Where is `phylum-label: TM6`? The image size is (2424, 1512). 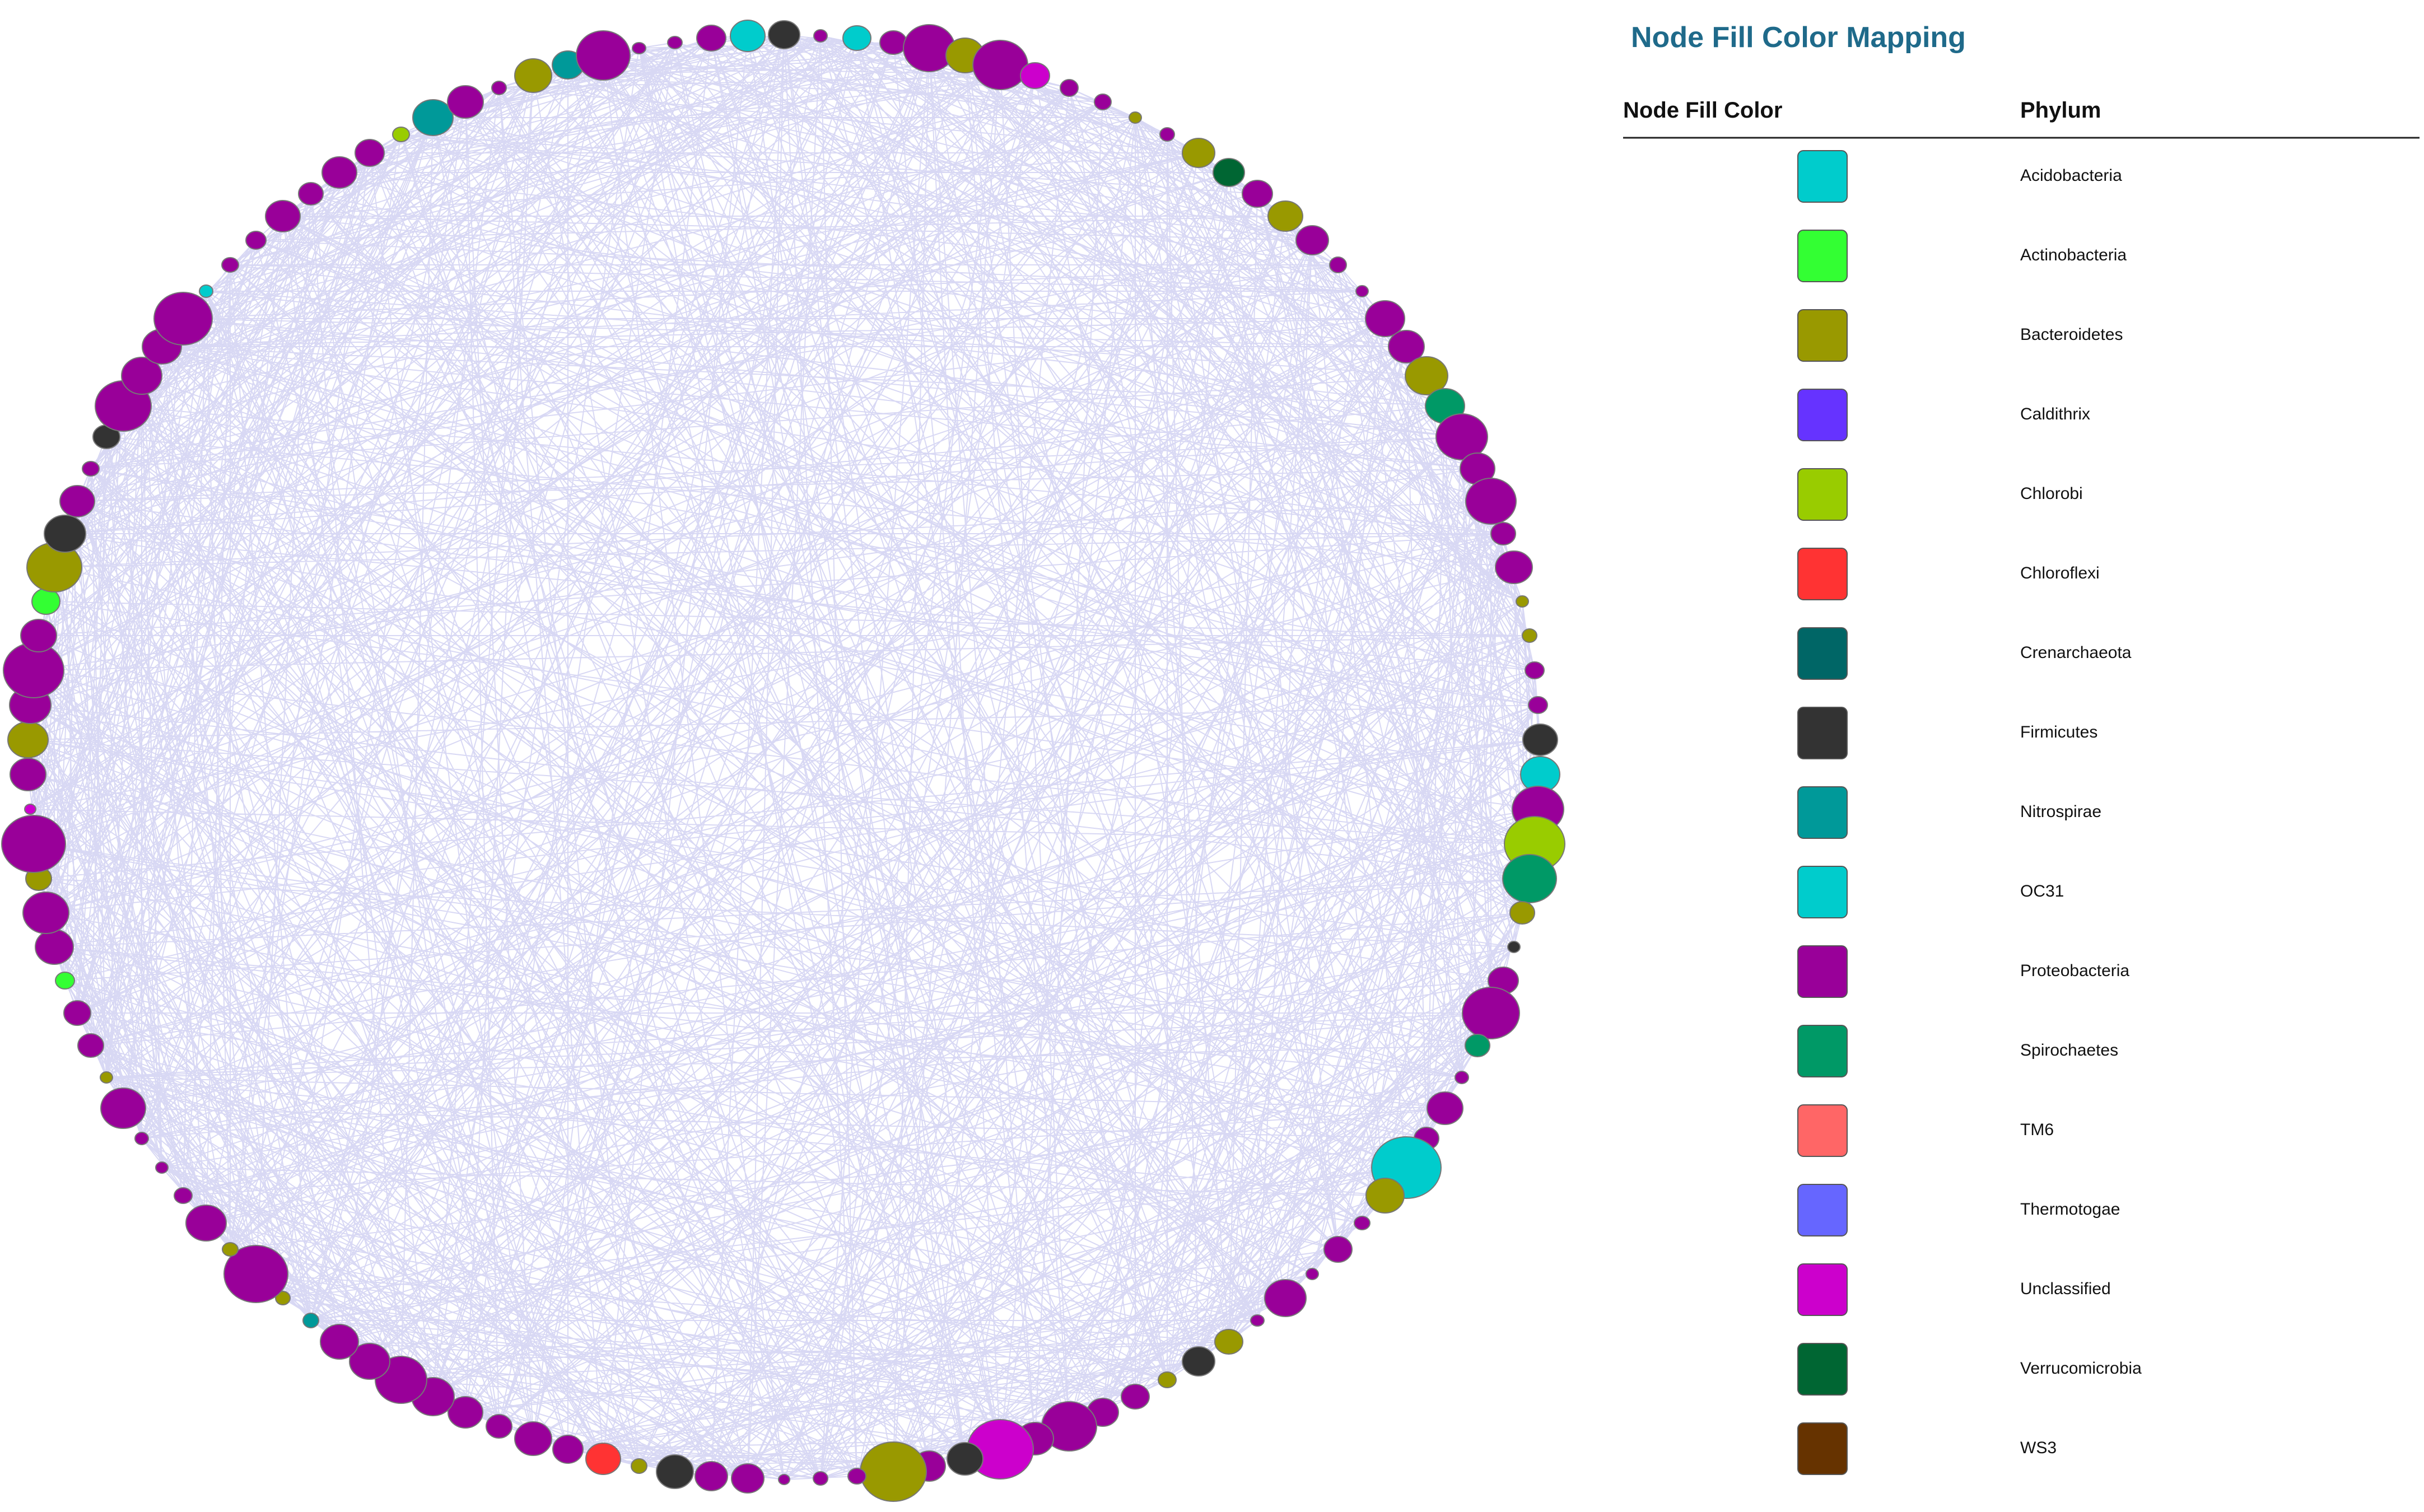
phylum-label: TM6 is located at coordinates (2037, 1130).